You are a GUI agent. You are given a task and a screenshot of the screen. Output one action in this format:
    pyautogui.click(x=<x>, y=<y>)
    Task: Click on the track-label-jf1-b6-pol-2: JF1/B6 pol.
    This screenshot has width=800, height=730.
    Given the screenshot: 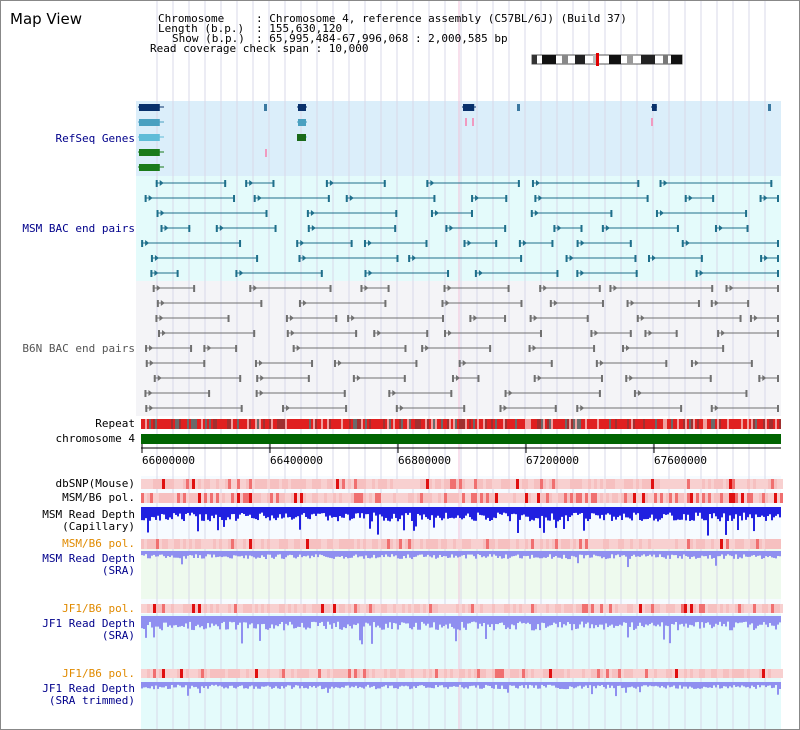 What is the action you would take?
    pyautogui.click(x=98, y=673)
    